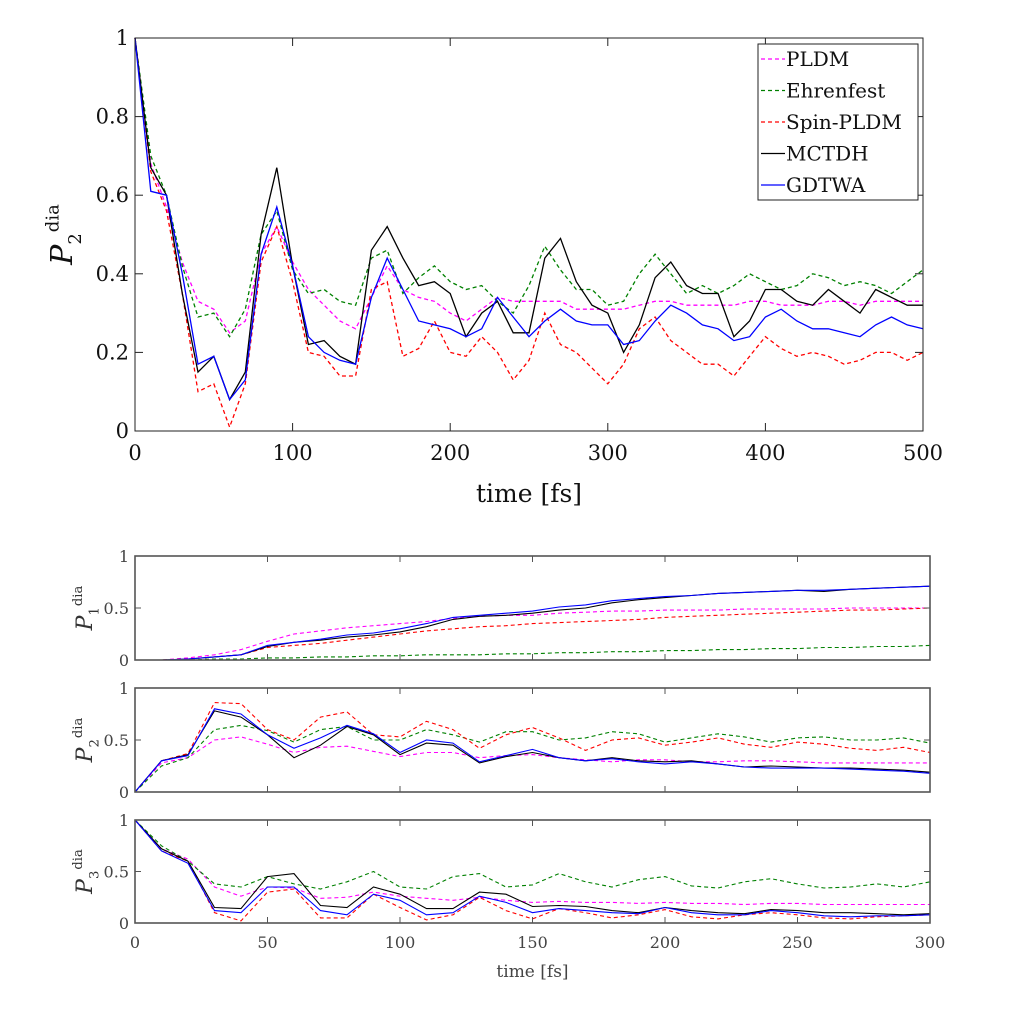 The height and width of the screenshot is (1024, 1024). I want to click on legend-label: Spin-PLDM, so click(844, 122).